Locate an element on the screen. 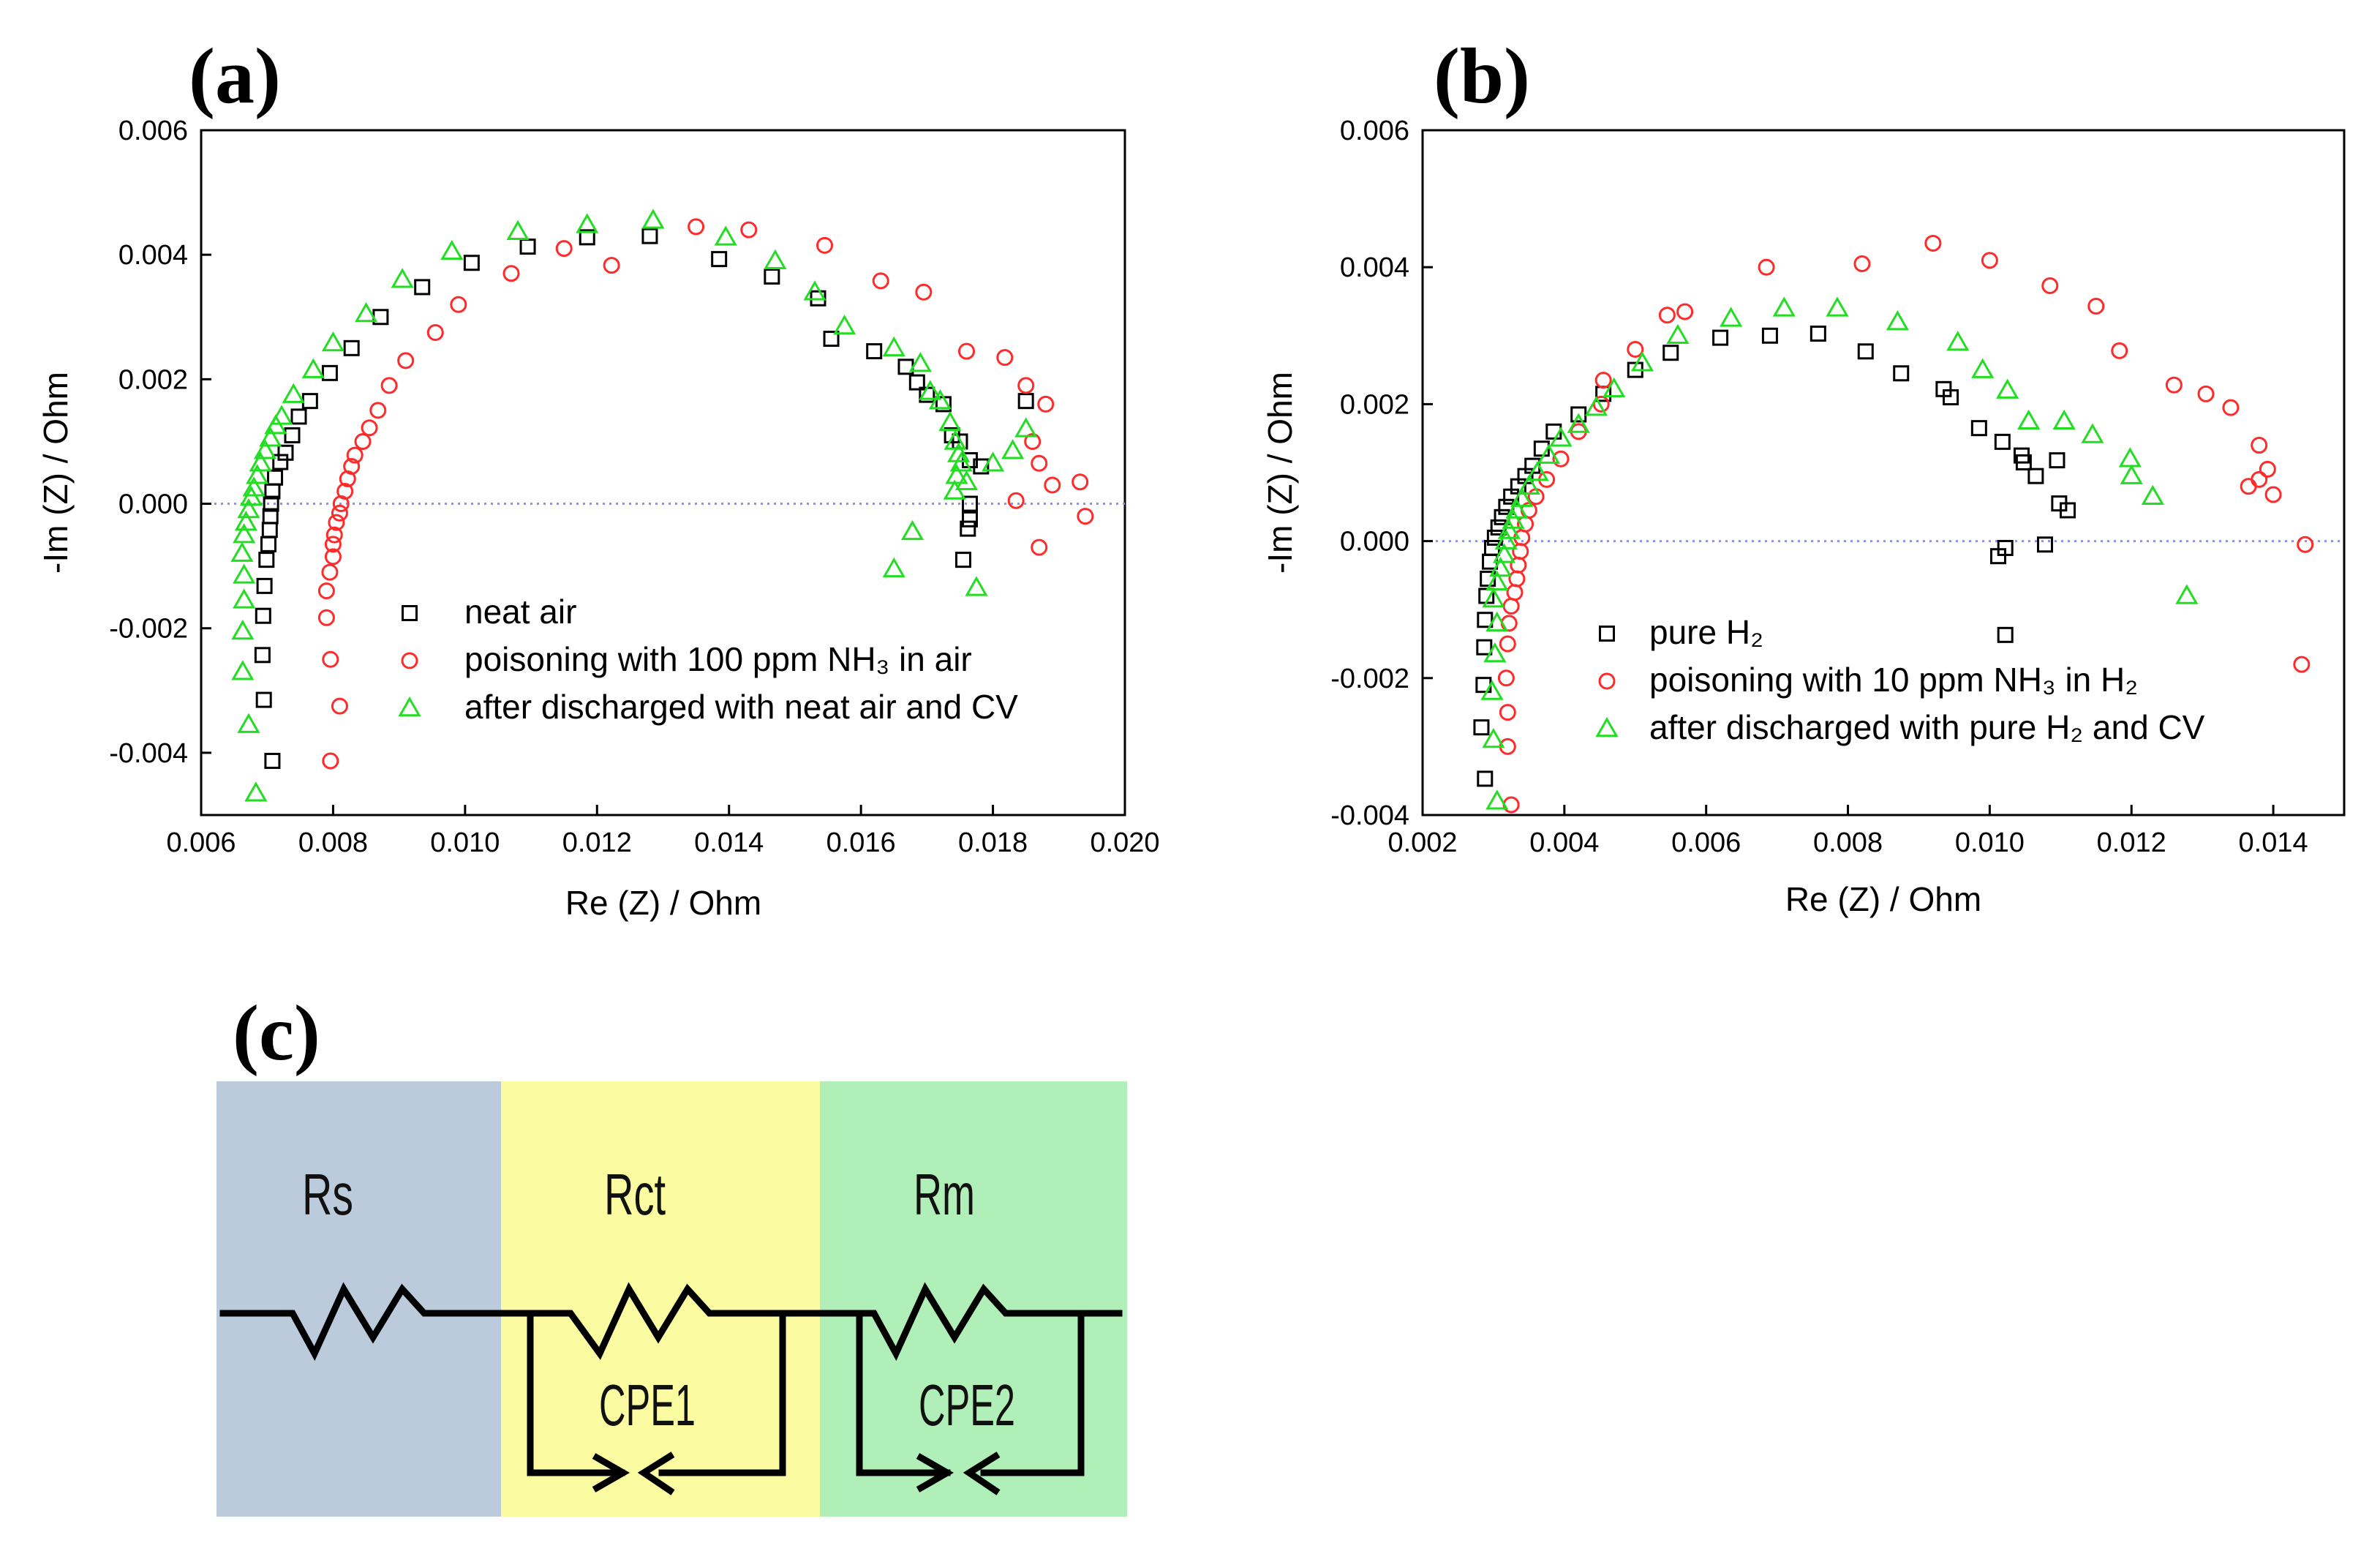 Image resolution: width=2380 pixels, height=1543 pixels. cpe2-wire-right is located at coordinates (1033, 1393).